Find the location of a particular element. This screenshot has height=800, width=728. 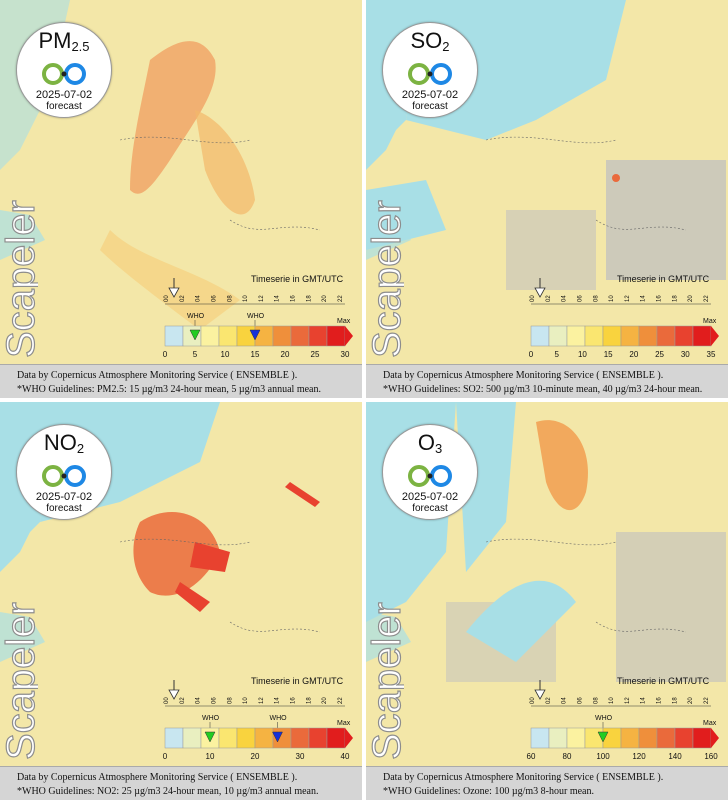

scale-tick-label: 20 is located at coordinates (633, 354).